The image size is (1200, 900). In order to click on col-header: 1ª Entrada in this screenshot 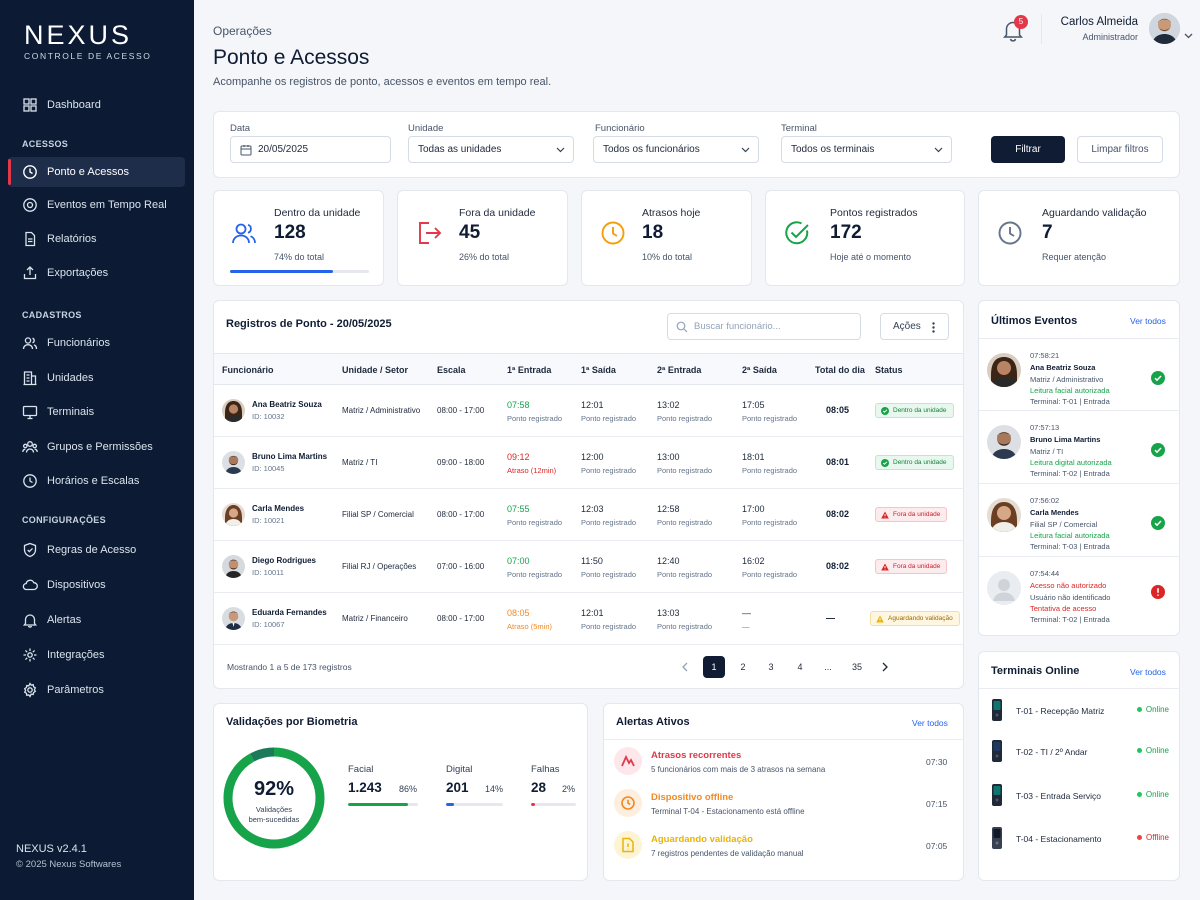, I will do `click(529, 370)`.